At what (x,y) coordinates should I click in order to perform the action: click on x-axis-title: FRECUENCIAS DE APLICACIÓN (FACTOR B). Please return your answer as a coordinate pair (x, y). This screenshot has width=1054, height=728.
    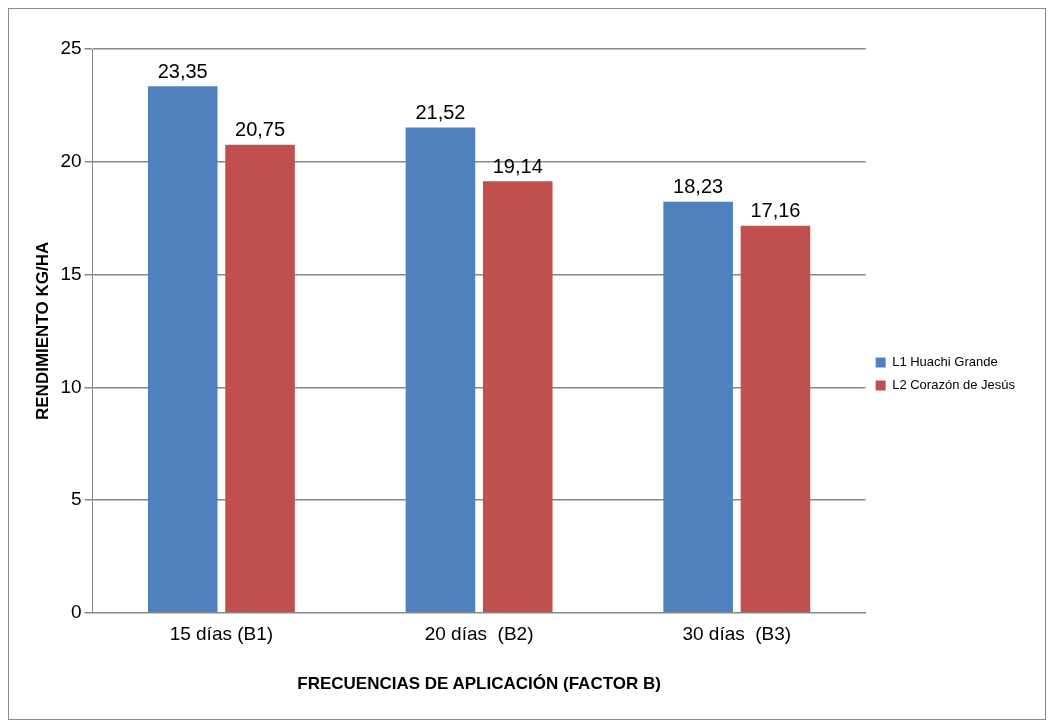
    Looking at the image, I should click on (479, 684).